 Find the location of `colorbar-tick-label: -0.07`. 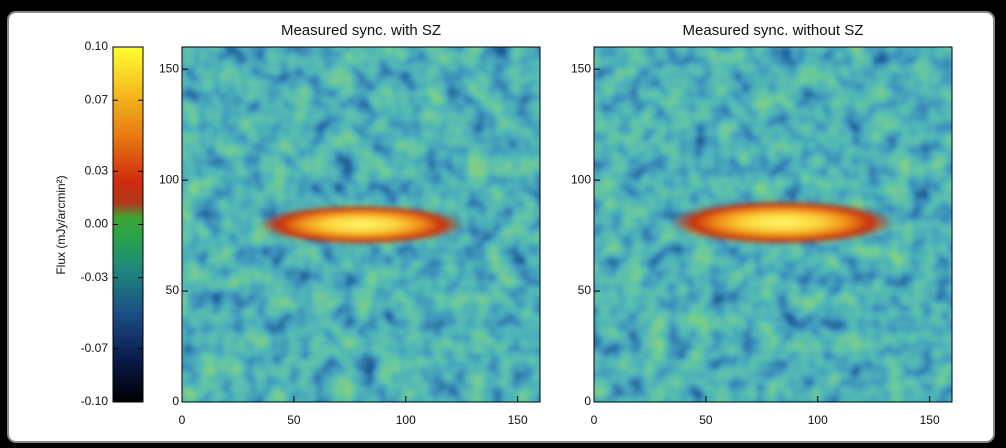

colorbar-tick-label: -0.07 is located at coordinates (95, 348).